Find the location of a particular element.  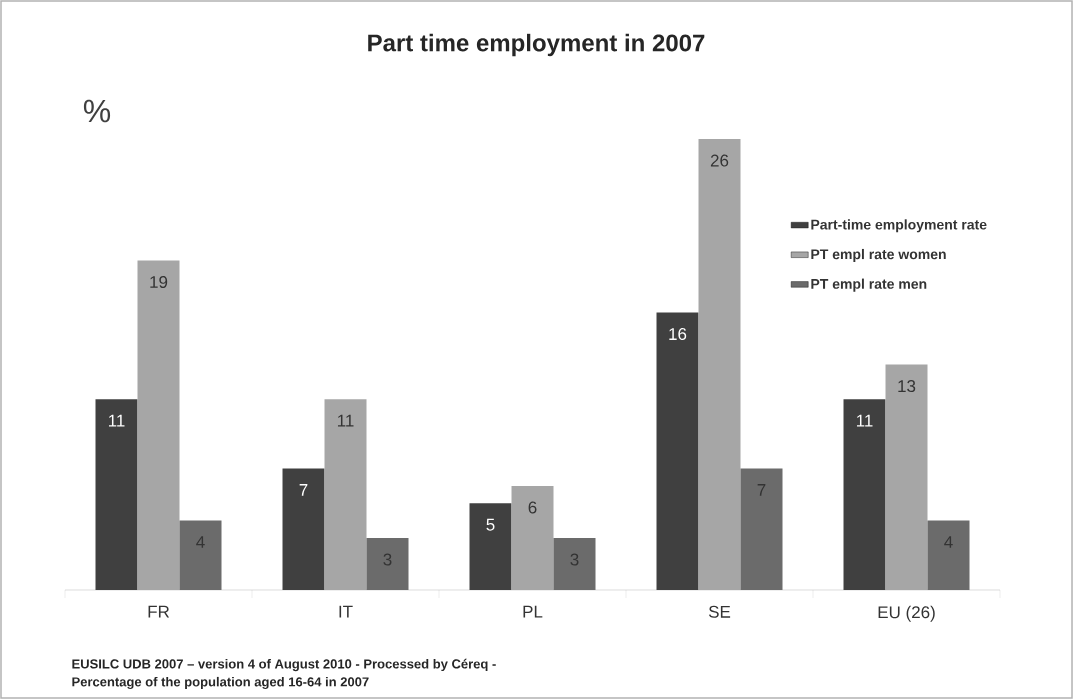

chart-title: Part time employment in 2007 is located at coordinates (536, 45).